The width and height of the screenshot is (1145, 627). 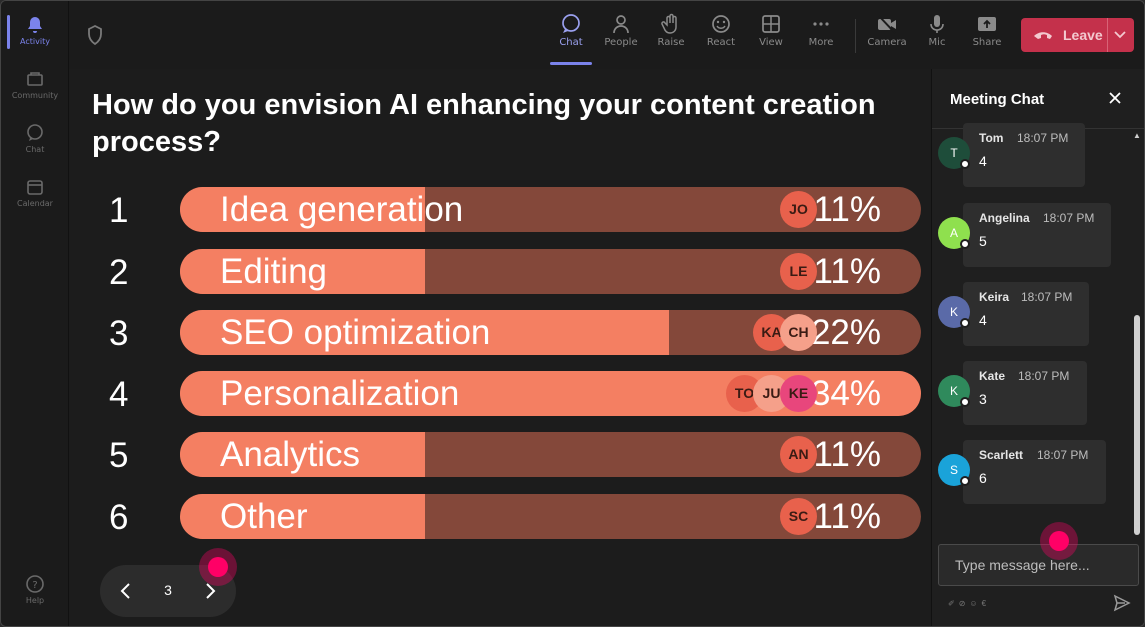 What do you see at coordinates (1122, 603) in the screenshot?
I see `send-icon` at bounding box center [1122, 603].